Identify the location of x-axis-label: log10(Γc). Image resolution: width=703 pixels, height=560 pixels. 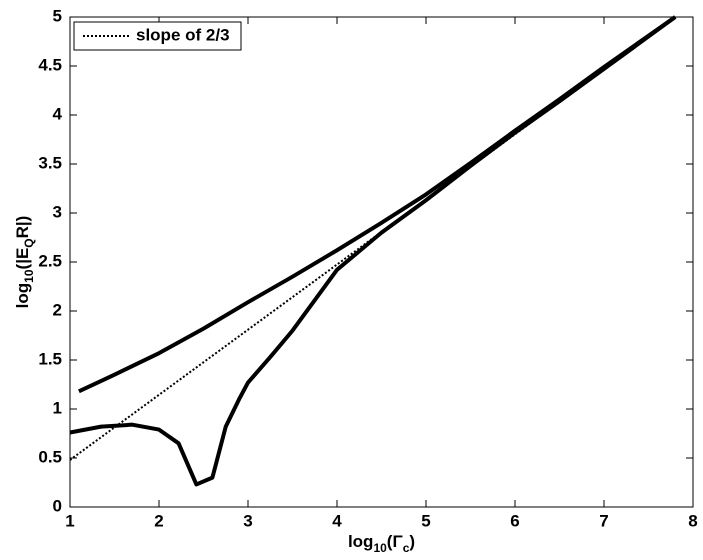
(381, 543).